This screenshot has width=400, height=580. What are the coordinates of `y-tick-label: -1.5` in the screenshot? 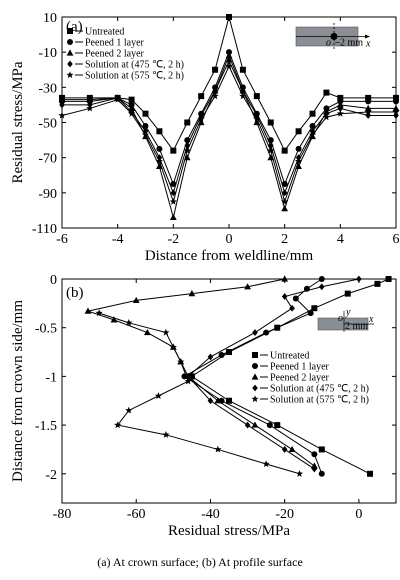 It's located at (46, 426).